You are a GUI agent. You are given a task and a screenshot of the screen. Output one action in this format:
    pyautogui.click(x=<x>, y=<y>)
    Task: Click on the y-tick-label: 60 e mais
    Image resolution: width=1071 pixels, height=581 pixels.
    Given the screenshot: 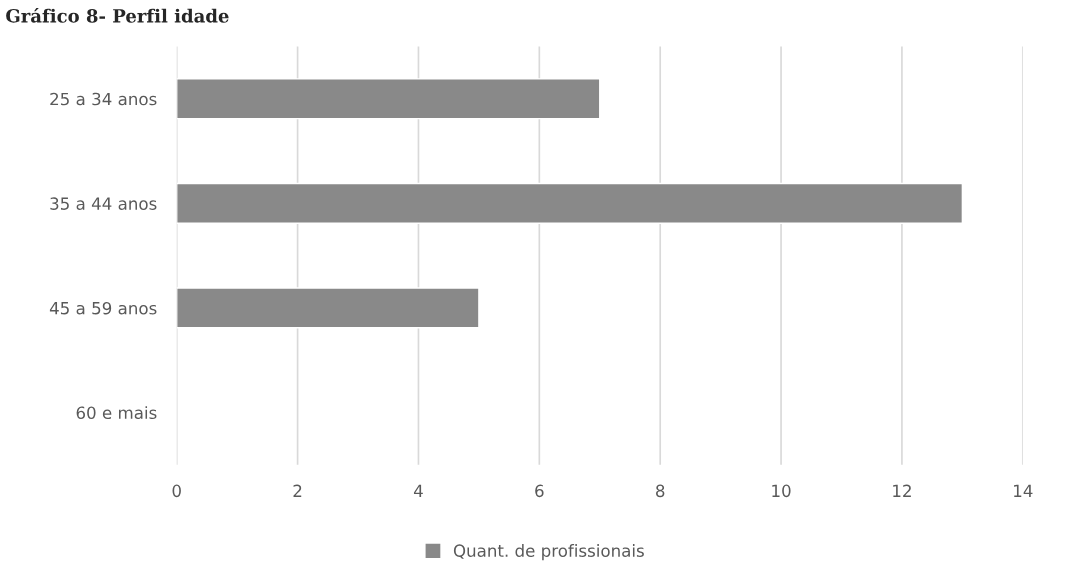 What is the action you would take?
    pyautogui.click(x=116, y=413)
    